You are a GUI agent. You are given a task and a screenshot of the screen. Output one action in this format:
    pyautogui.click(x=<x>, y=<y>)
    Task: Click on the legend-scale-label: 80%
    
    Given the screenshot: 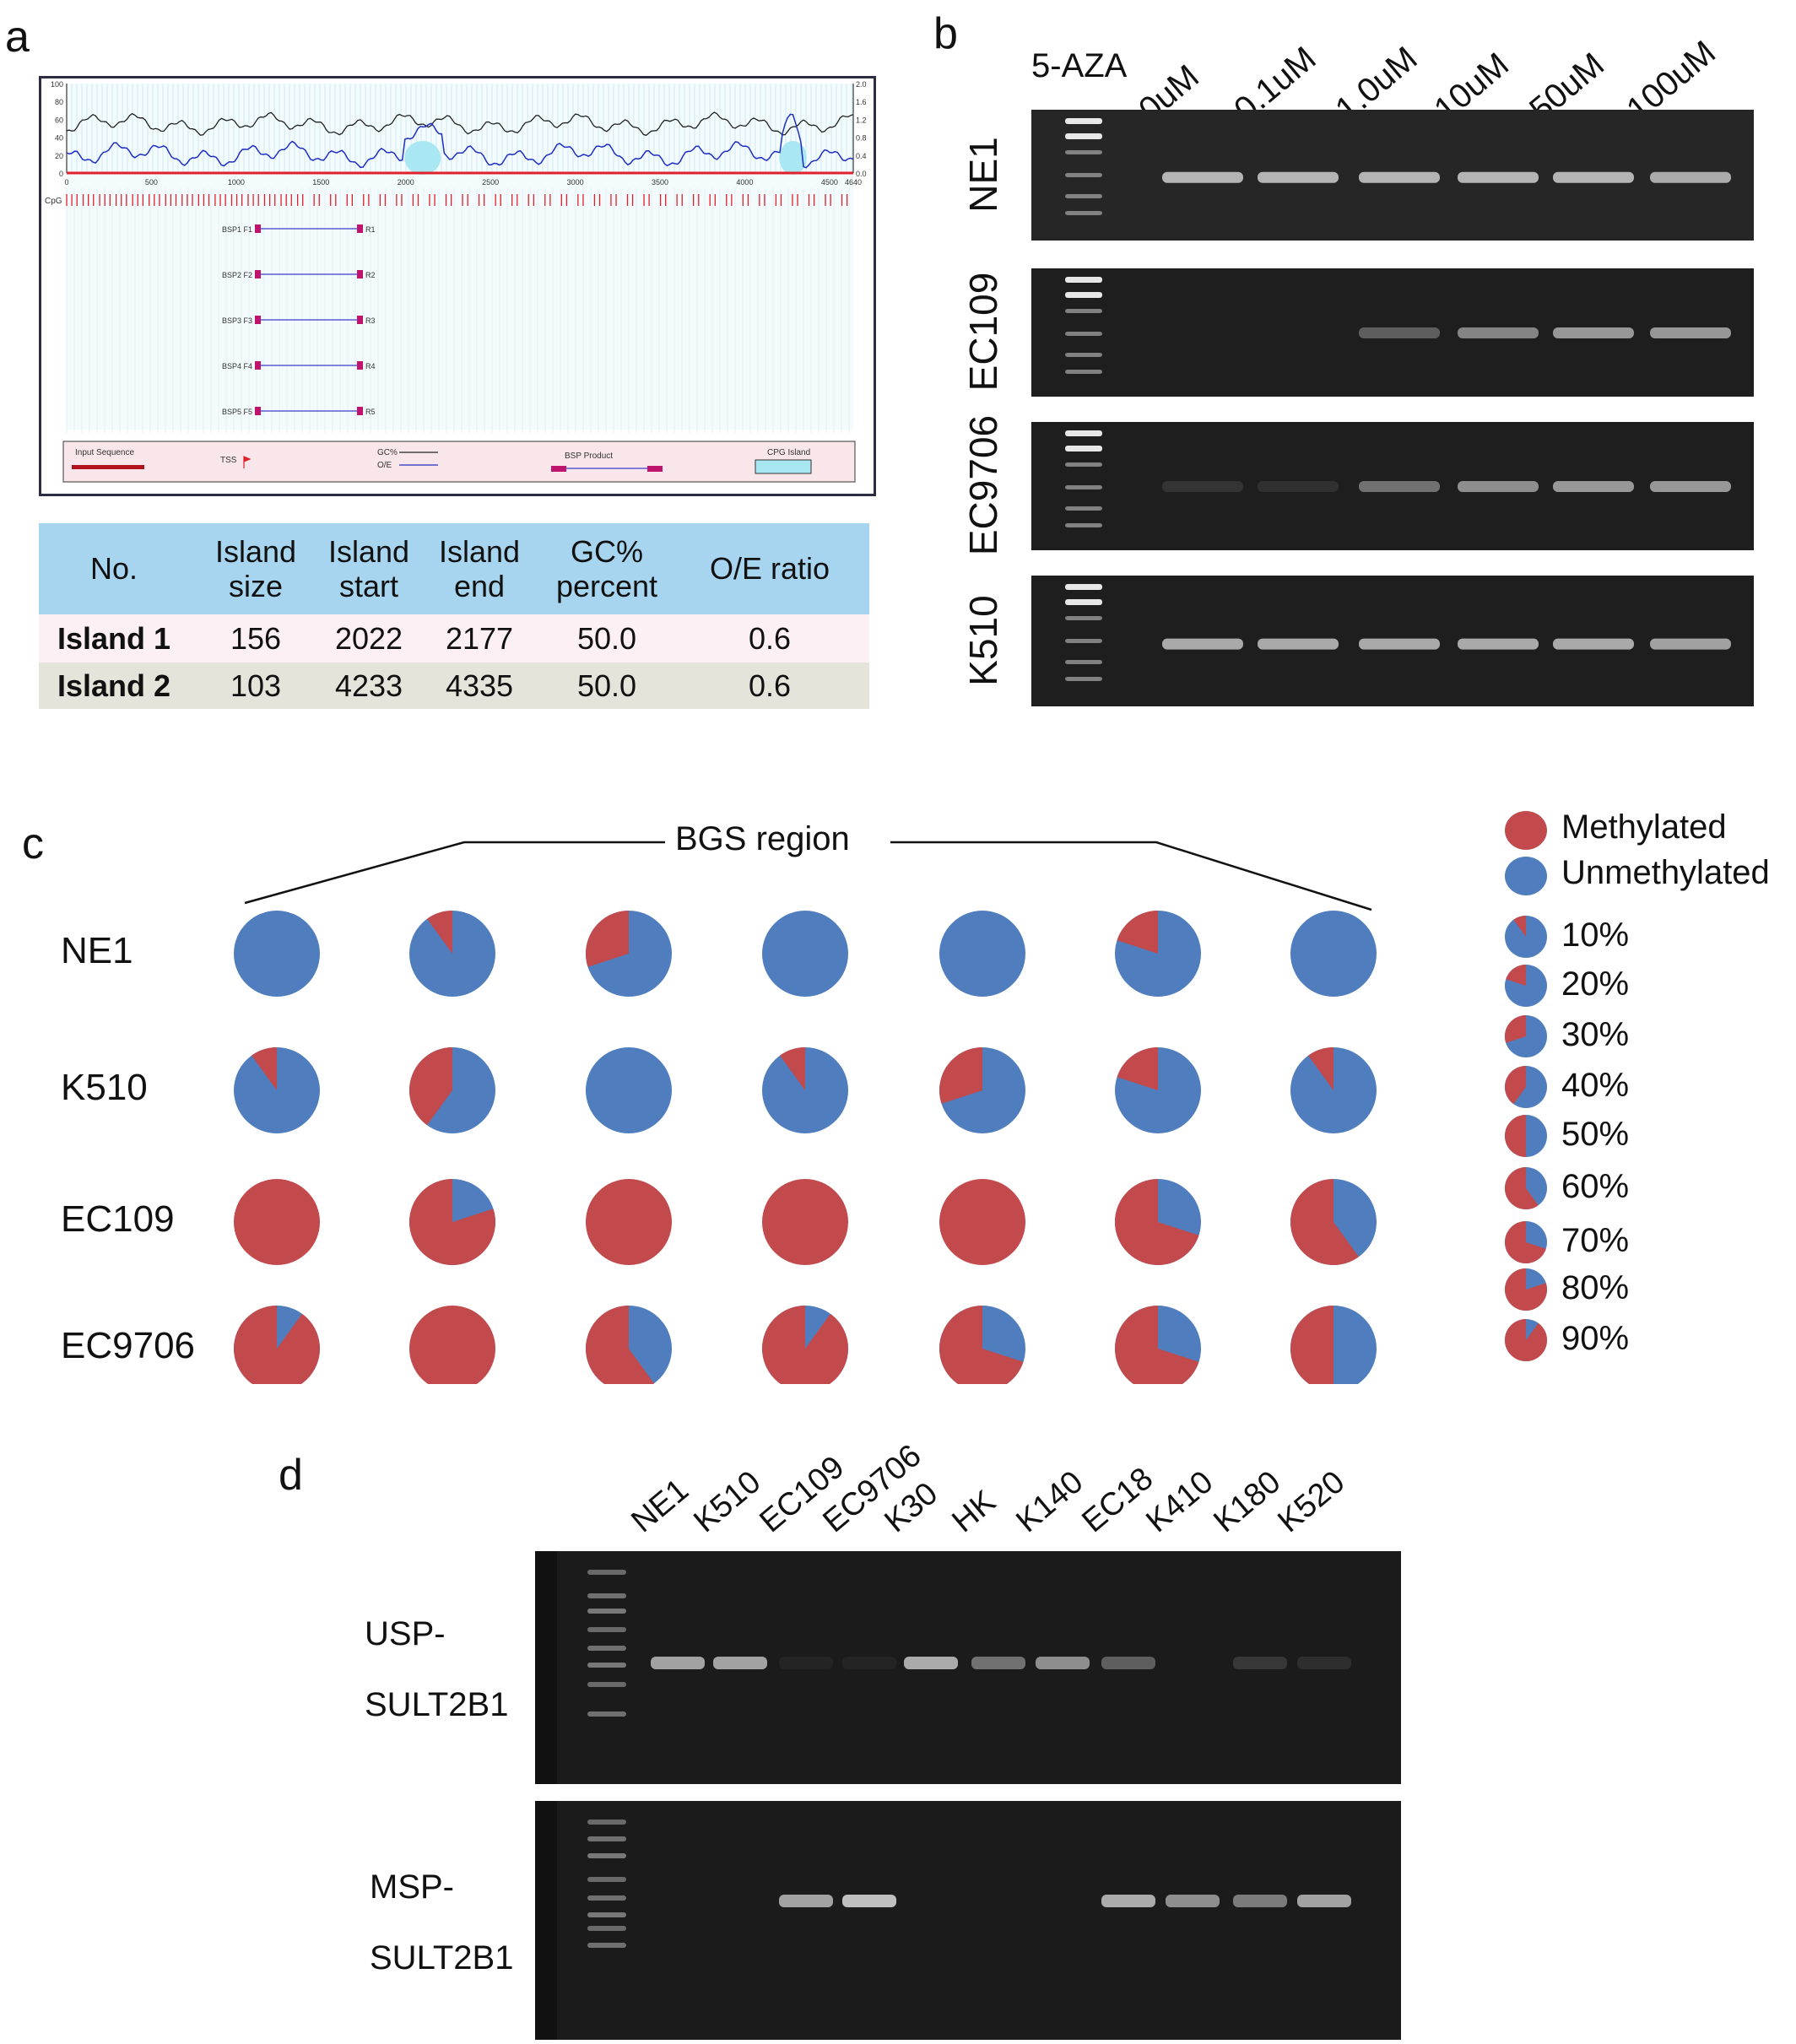 What is the action you would take?
    pyautogui.click(x=1595, y=1288)
    